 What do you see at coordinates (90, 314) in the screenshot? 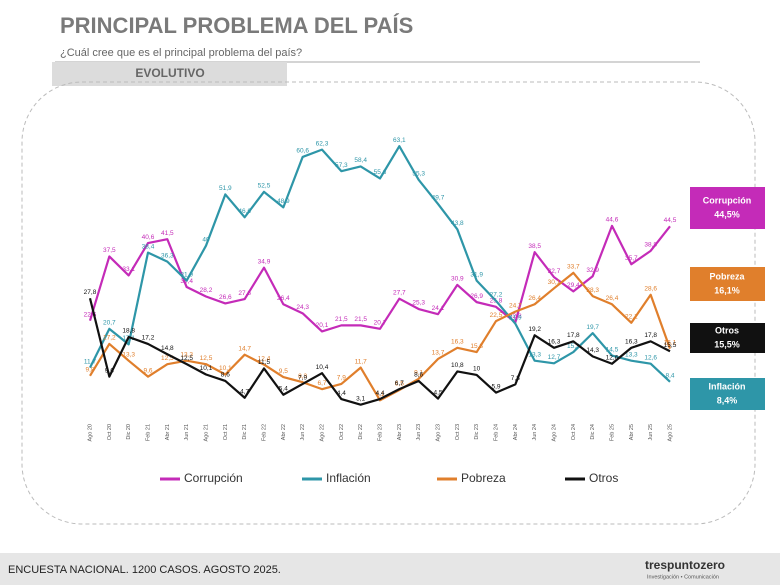
I see `data-label: 22,6` at bounding box center [90, 314].